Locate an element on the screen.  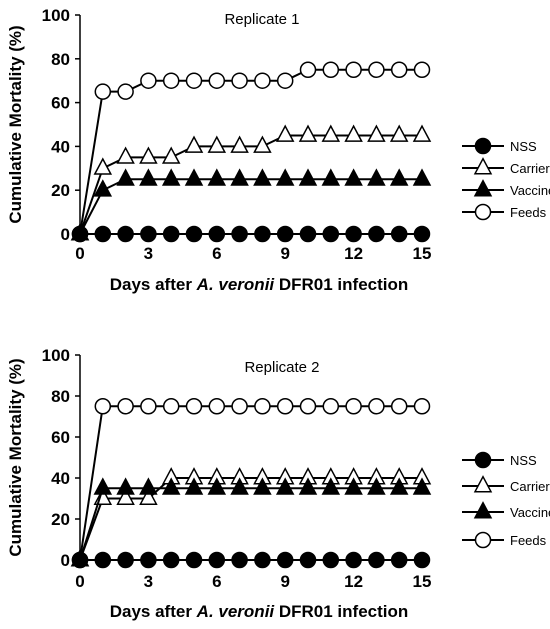
series-vaccine is located at coordinates (251, 522).